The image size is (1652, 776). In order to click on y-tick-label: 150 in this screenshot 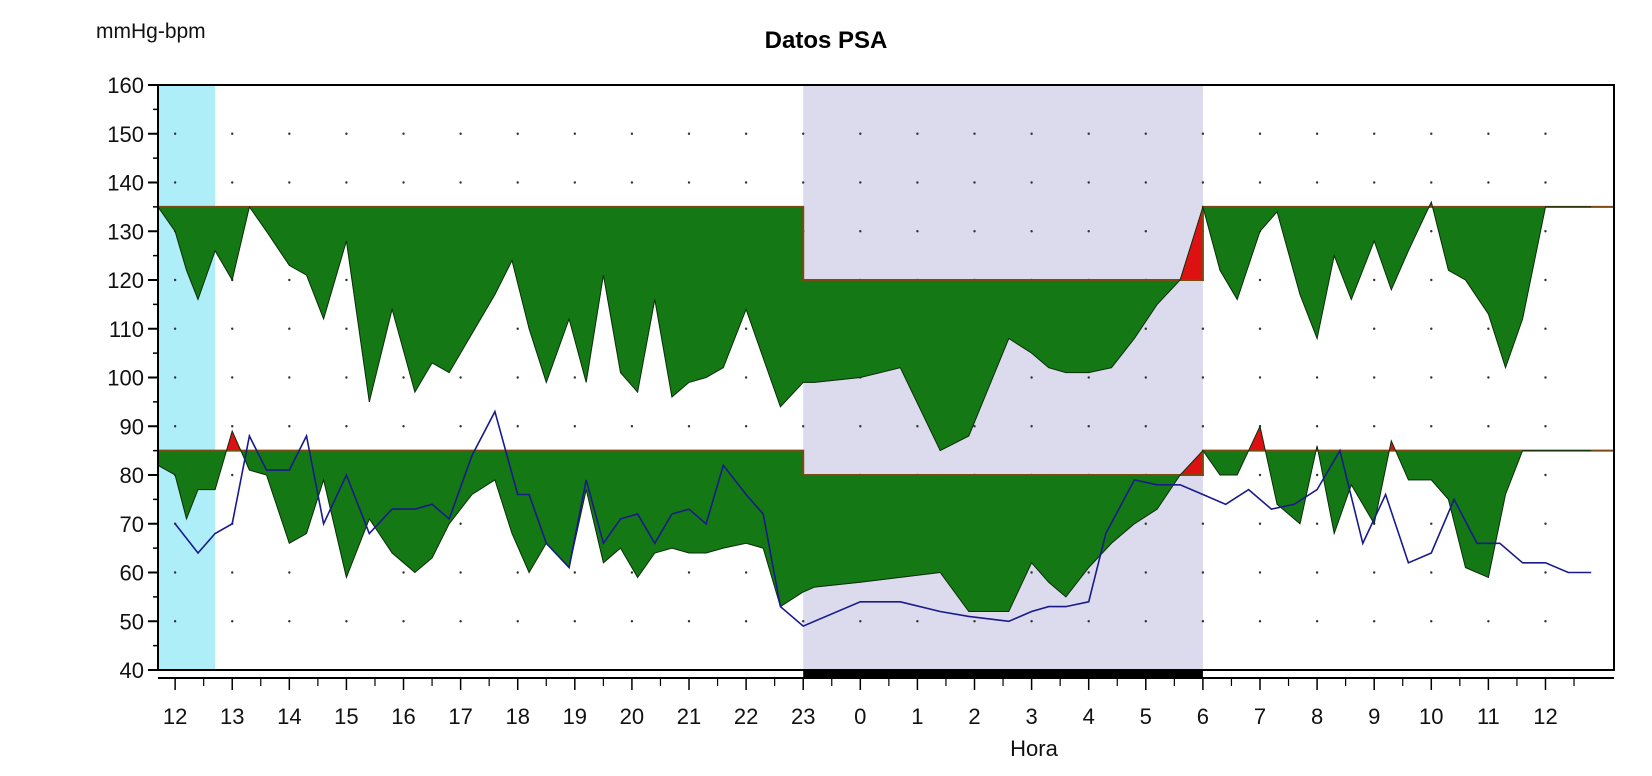, I will do `click(125, 134)`.